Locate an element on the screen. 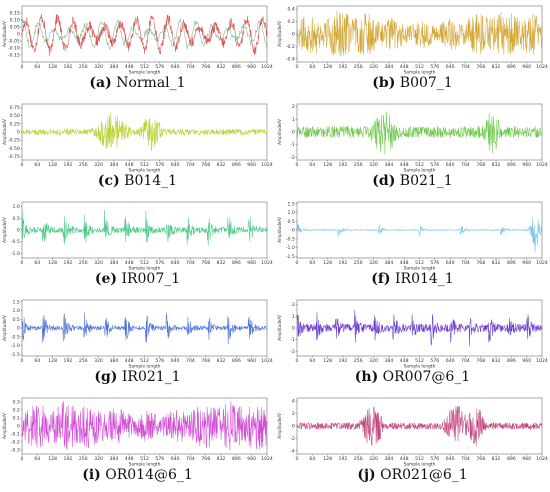  y-tick-label: 0.2 is located at coordinates (290, 22).